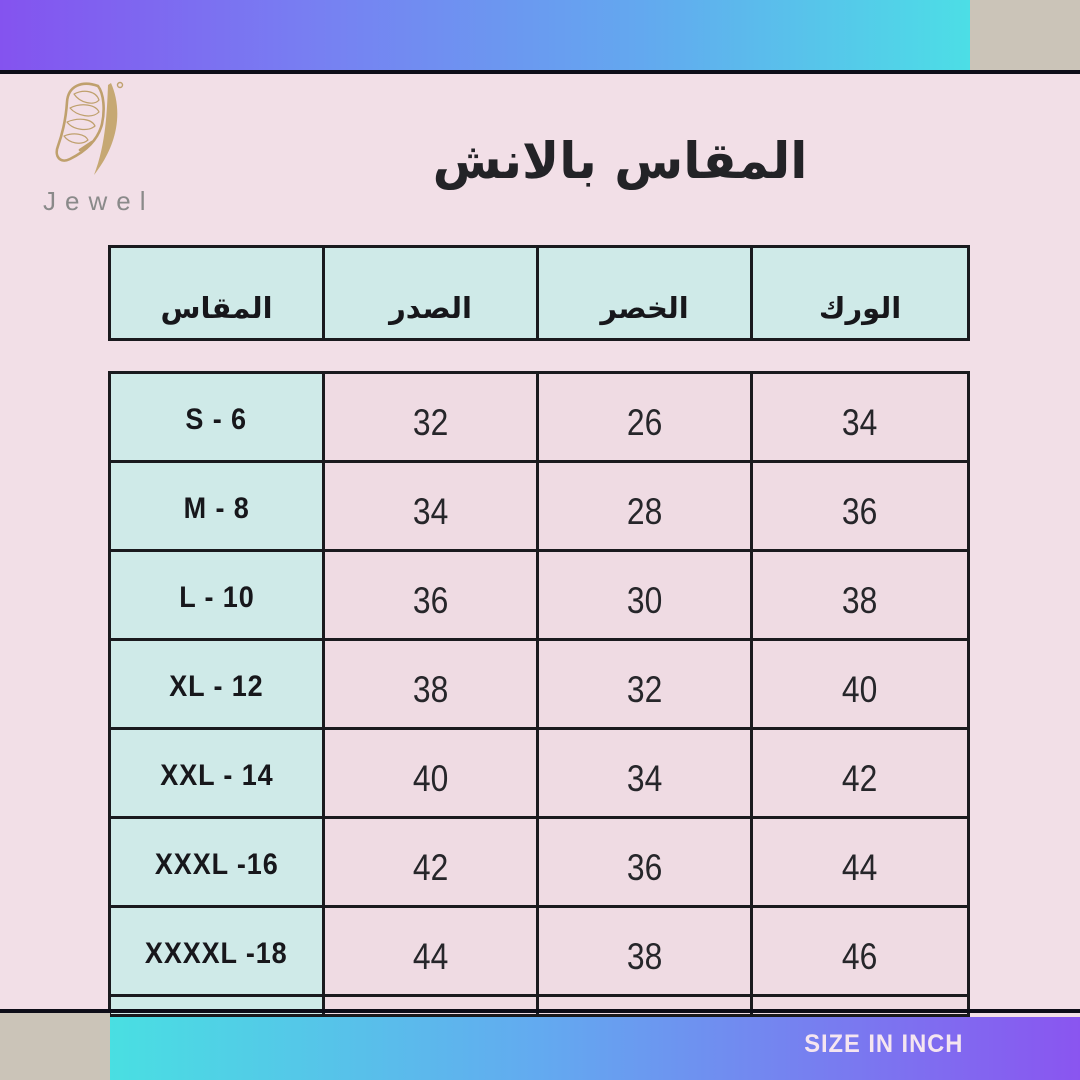 This screenshot has height=1080, width=1080. I want to click on table-row: XXXL -16 42 36 44, so click(539, 863).